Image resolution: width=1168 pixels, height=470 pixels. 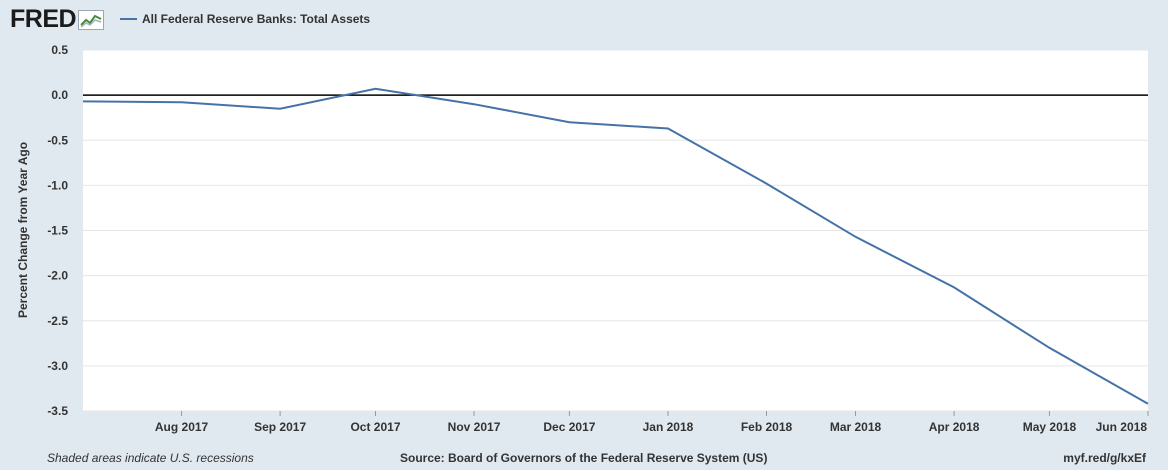 I want to click on x-tick-label: Apr 2018, so click(x=954, y=427).